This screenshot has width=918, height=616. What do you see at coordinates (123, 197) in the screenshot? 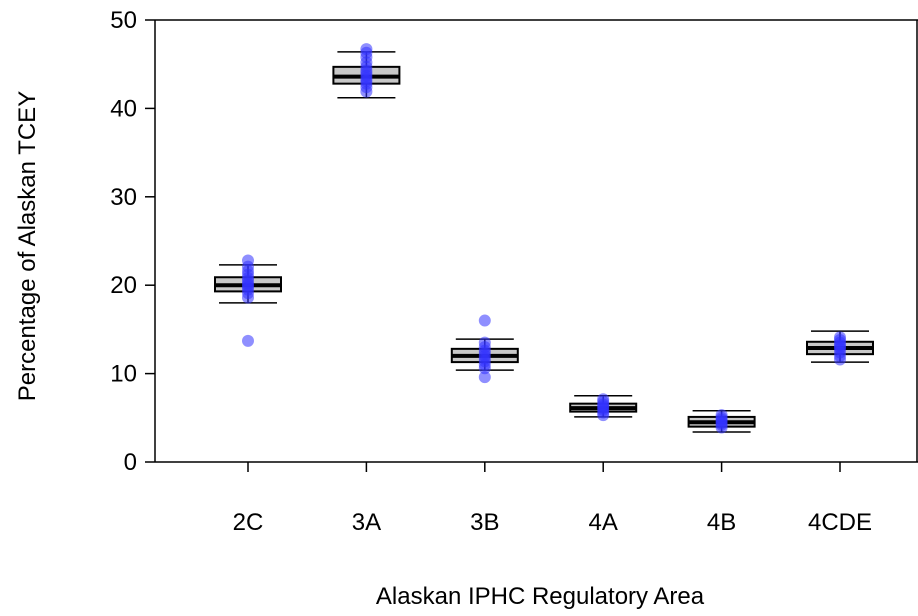
I see `y-tick-label: 30` at bounding box center [123, 197].